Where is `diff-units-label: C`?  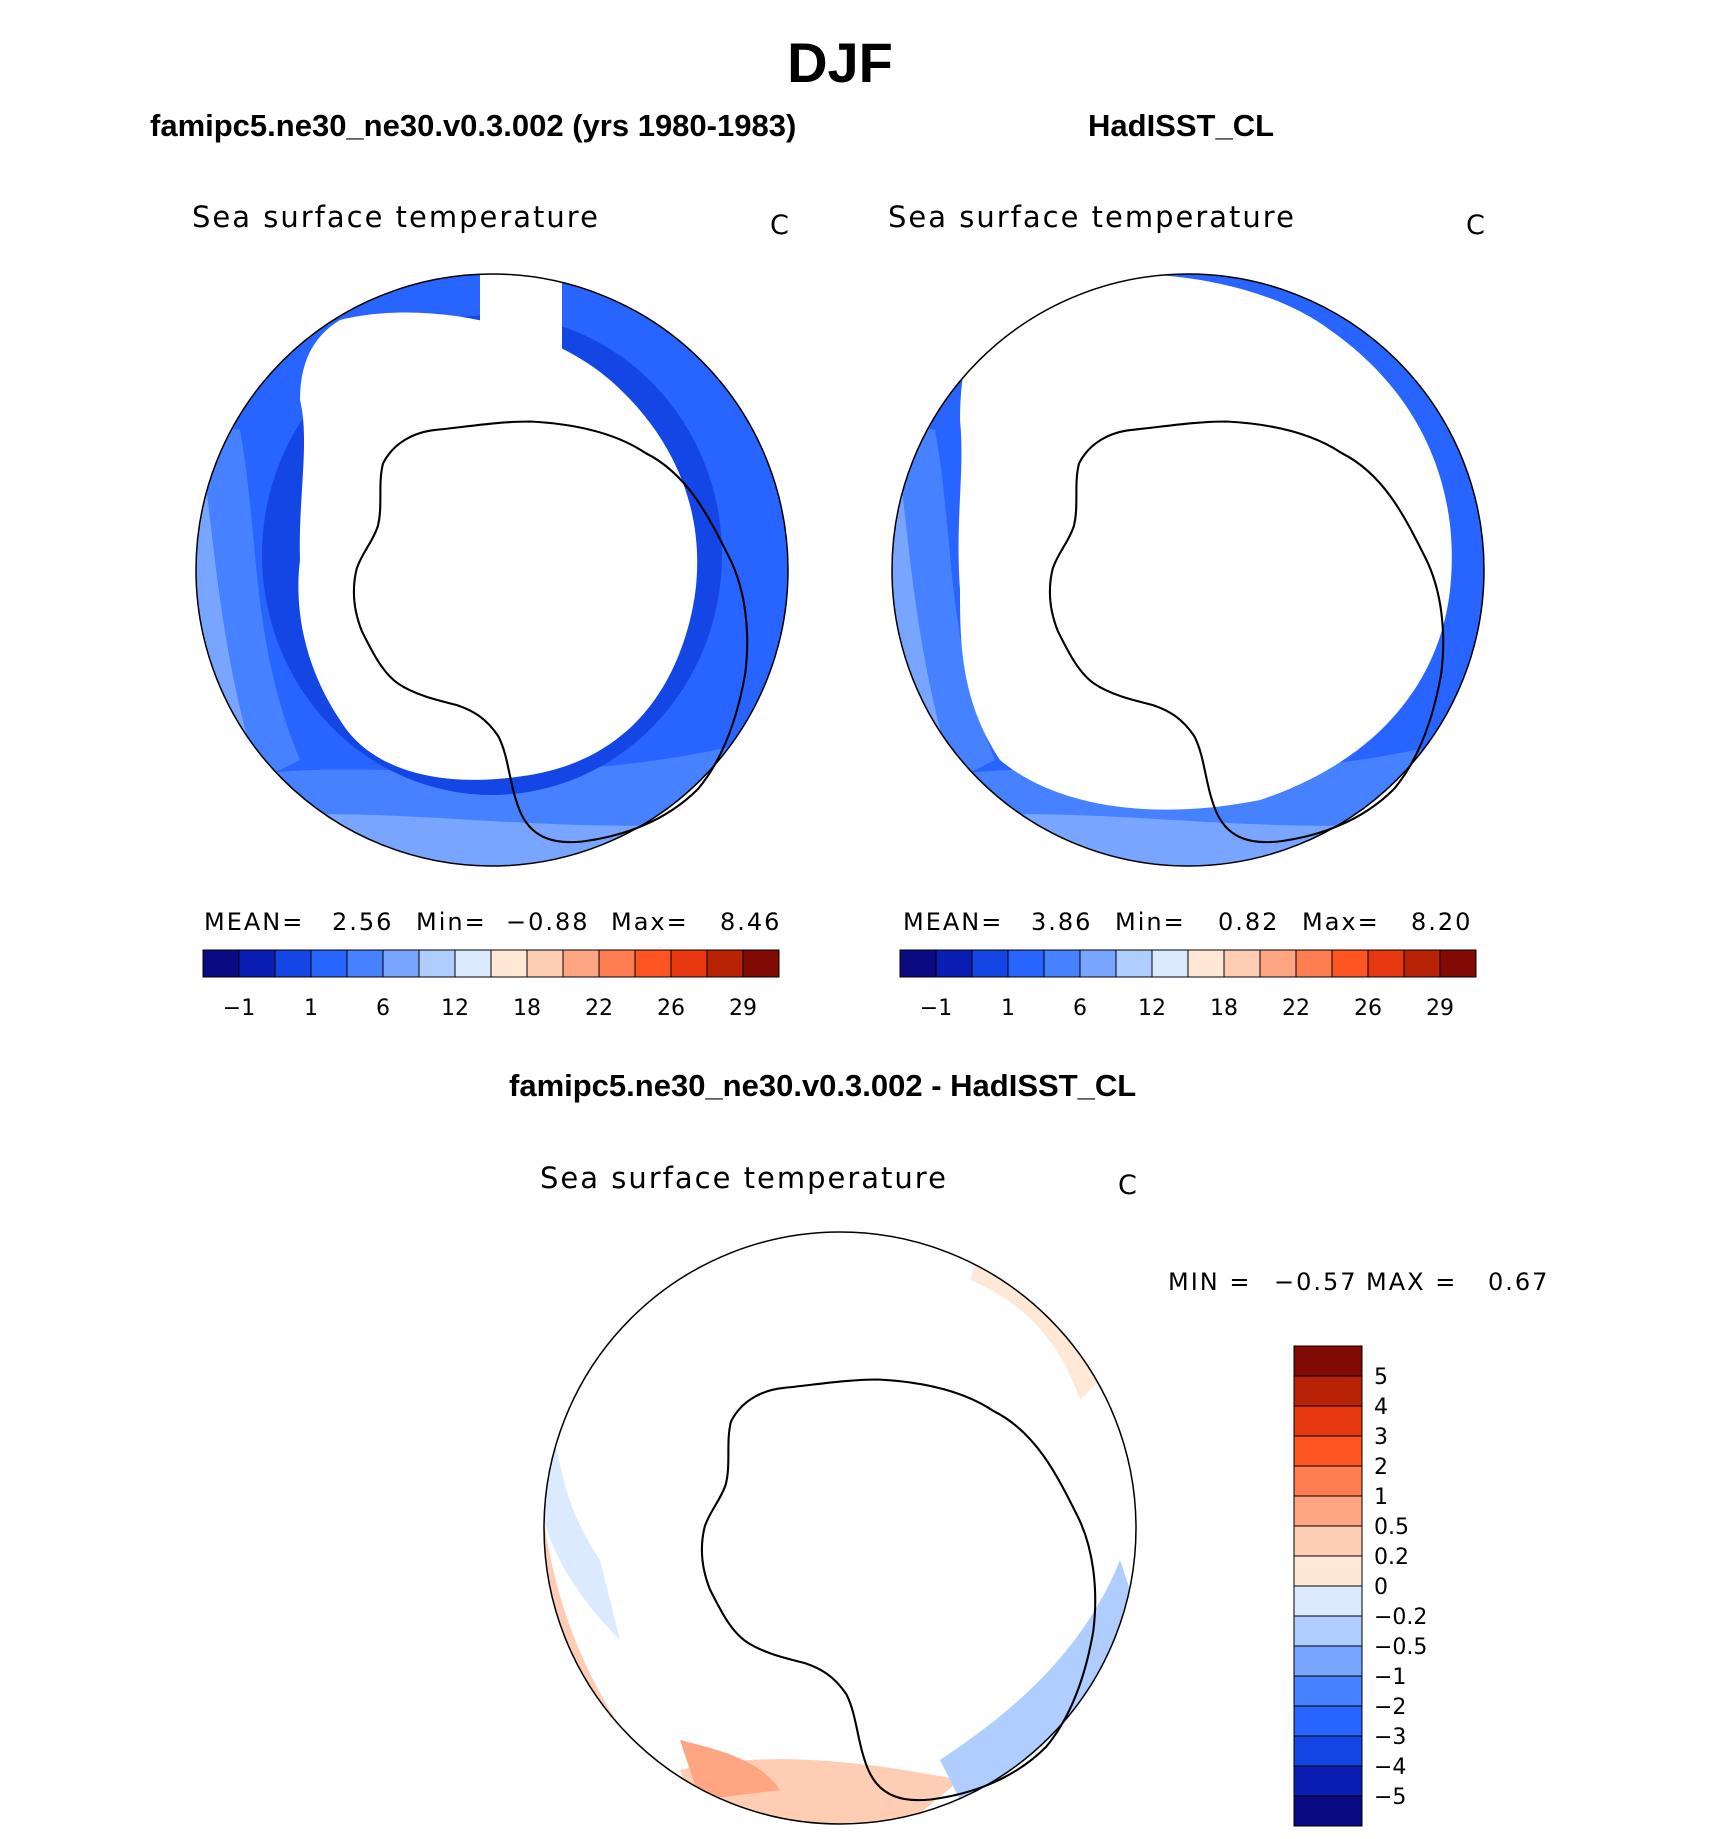
diff-units-label: C is located at coordinates (1128, 1185).